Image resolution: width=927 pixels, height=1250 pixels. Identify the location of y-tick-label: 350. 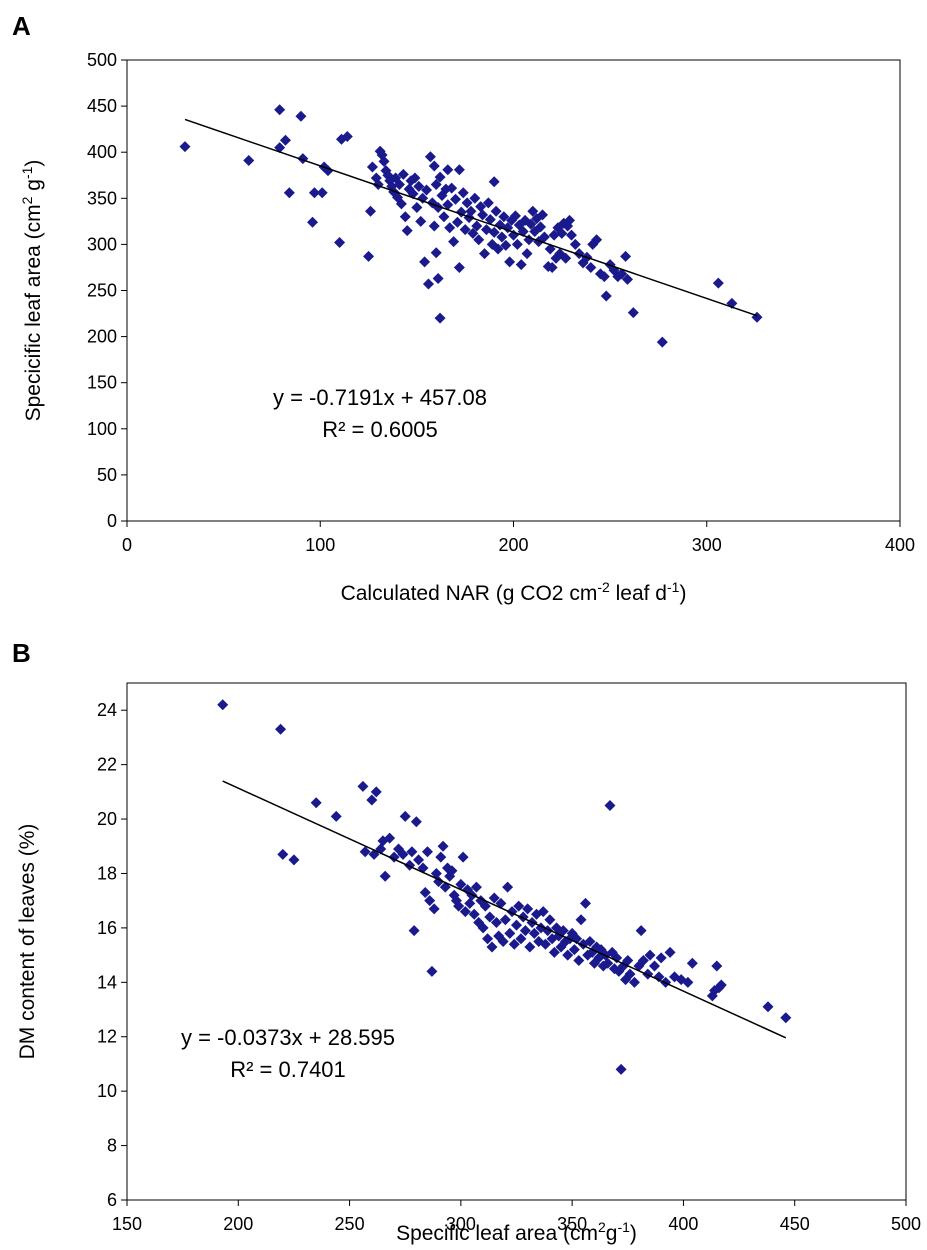
(102, 198).